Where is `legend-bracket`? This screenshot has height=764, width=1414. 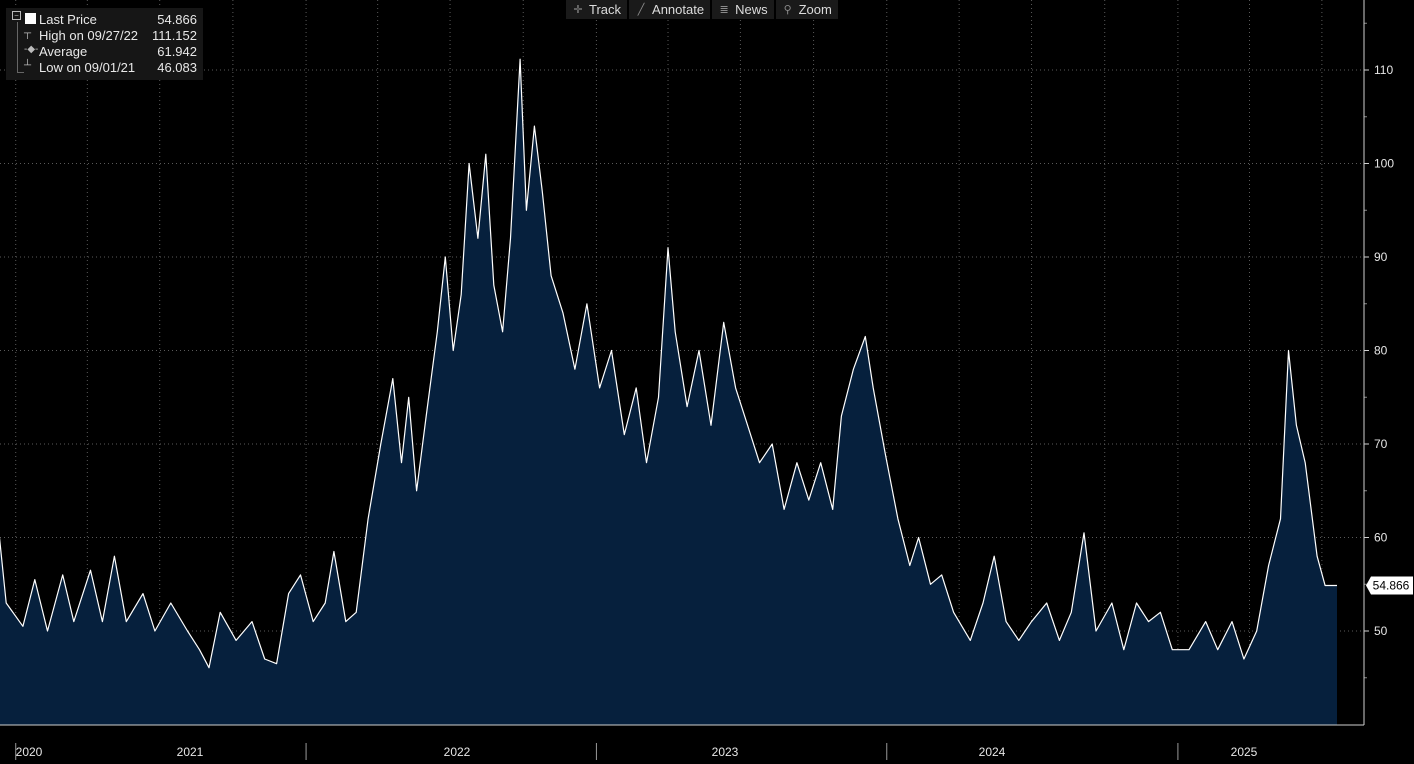
legend-bracket is located at coordinates (20, 47).